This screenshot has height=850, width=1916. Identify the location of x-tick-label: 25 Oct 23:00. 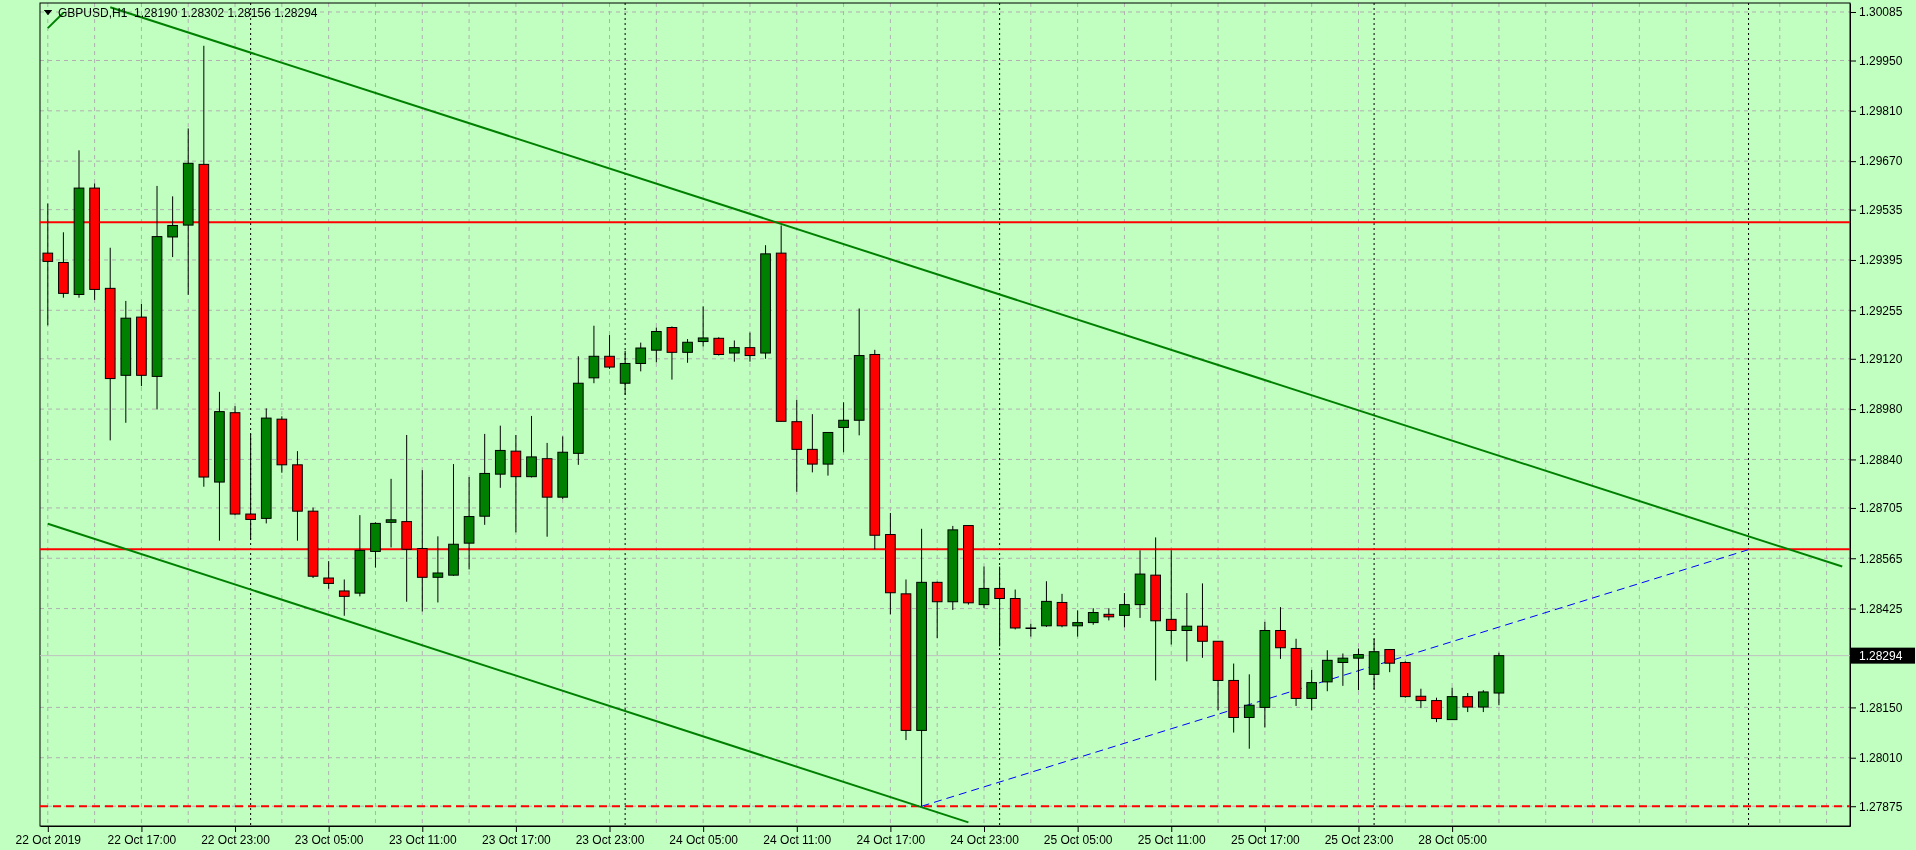
(1359, 839).